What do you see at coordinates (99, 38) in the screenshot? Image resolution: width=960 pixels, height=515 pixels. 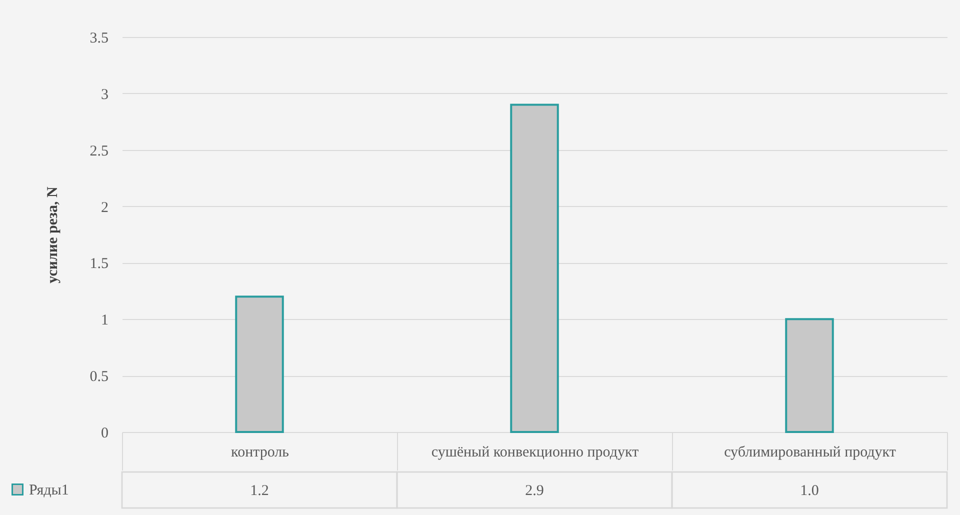 I see `y-tick-label: 3.5` at bounding box center [99, 38].